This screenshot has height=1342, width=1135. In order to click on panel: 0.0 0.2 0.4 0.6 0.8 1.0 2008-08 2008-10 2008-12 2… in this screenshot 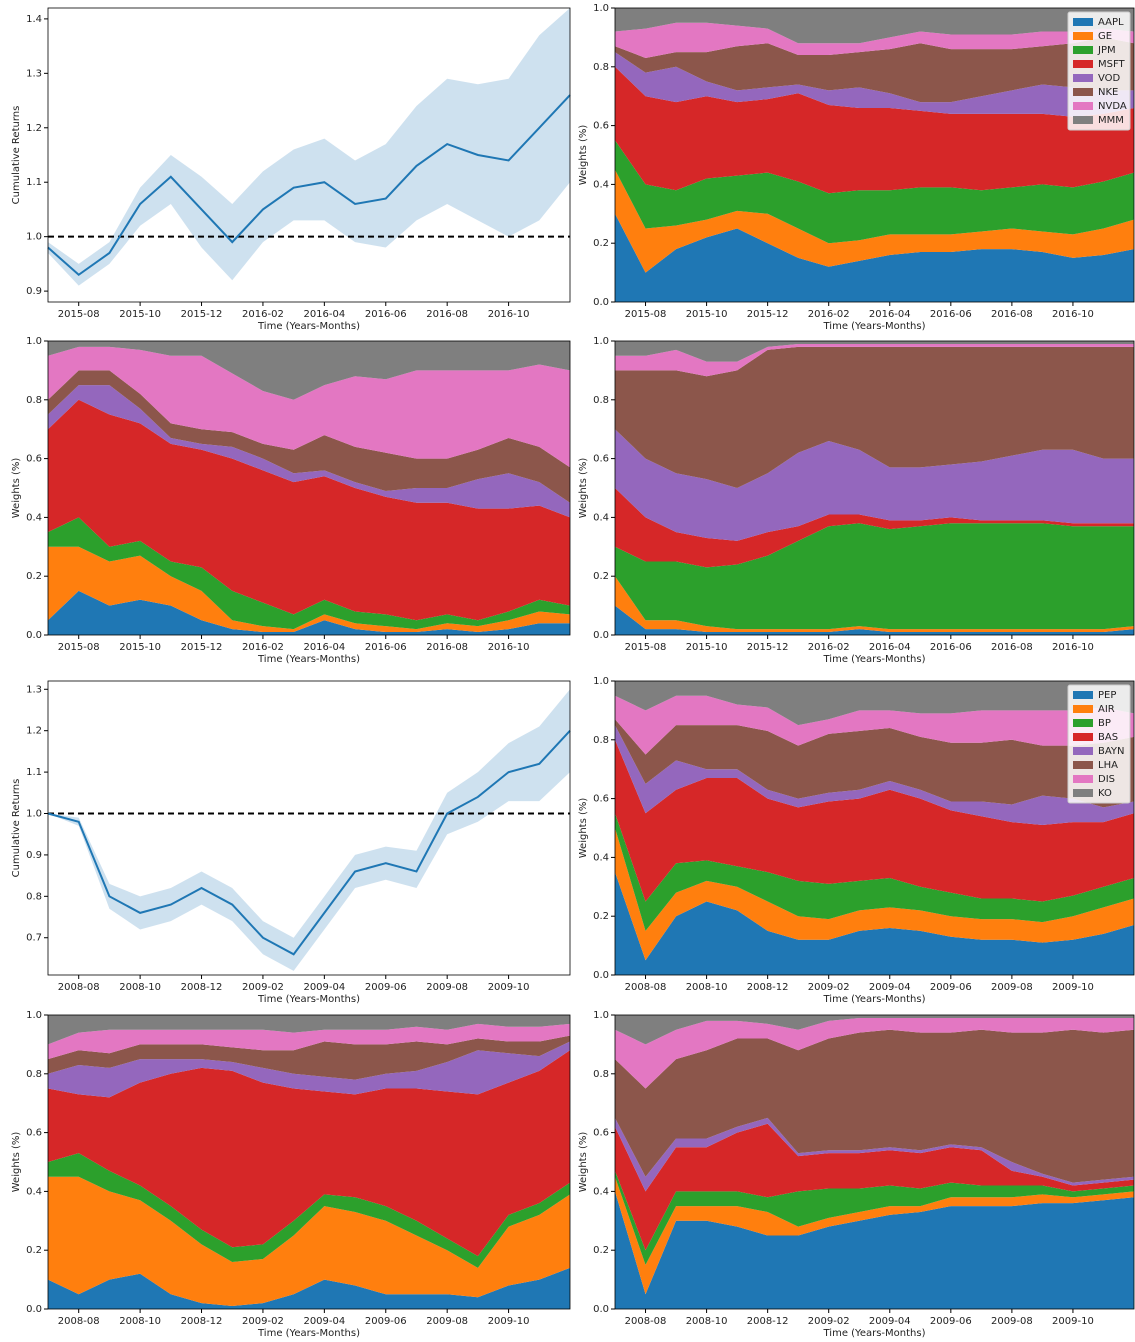, I will do `click(856, 1174)`.